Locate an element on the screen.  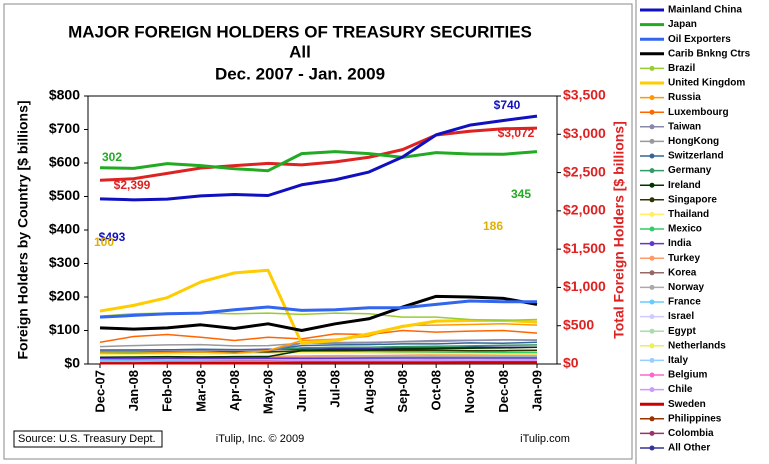
y-tick-label: $800 is located at coordinates (64, 95).